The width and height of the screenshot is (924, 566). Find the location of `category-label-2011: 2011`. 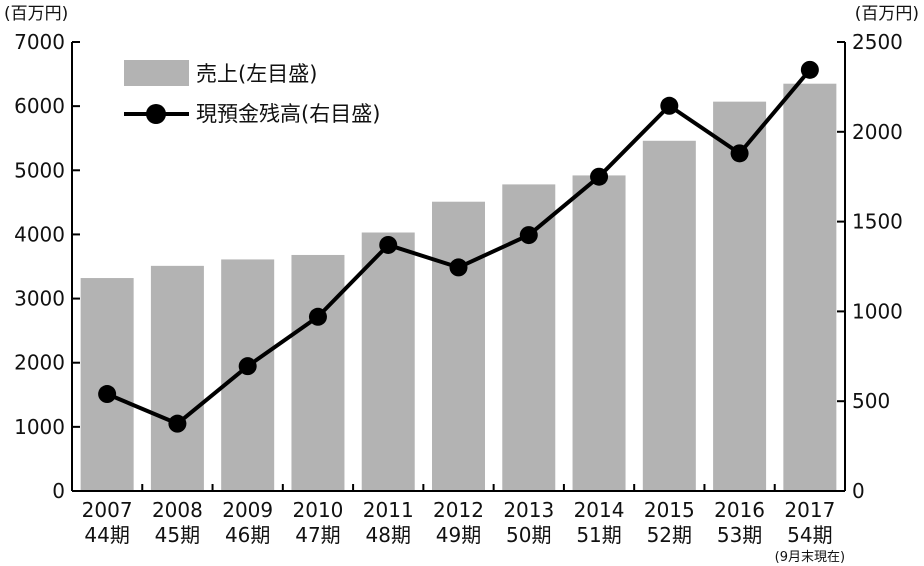

category-label-2011: 2011 is located at coordinates (388, 510).